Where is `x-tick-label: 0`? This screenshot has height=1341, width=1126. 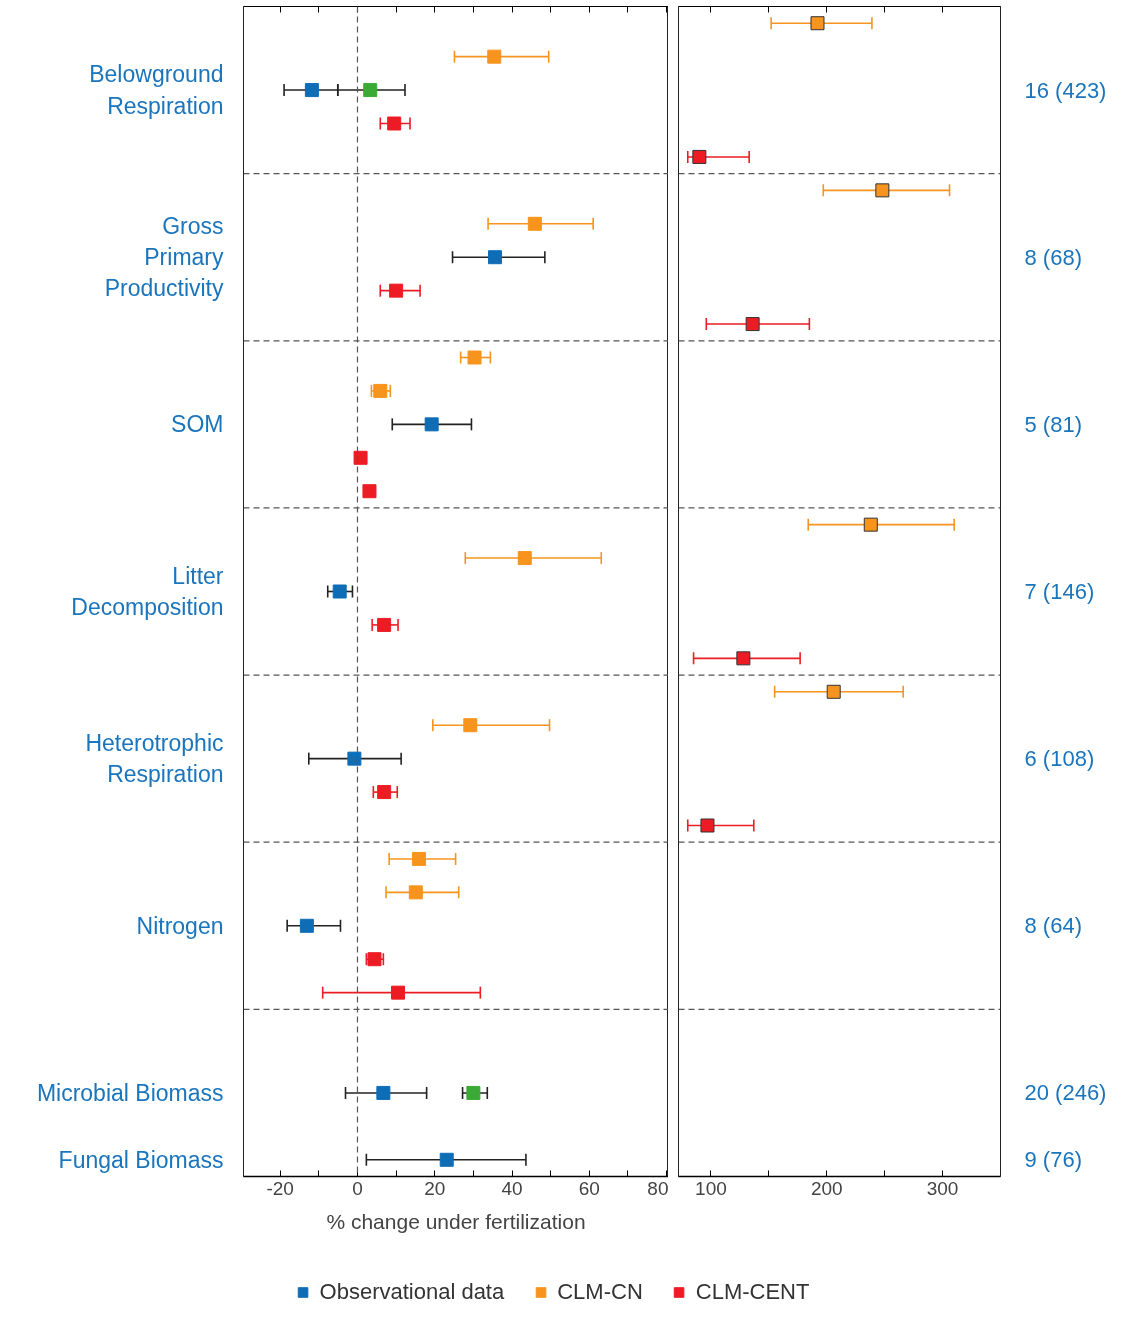
x-tick-label: 0 is located at coordinates (357, 1188).